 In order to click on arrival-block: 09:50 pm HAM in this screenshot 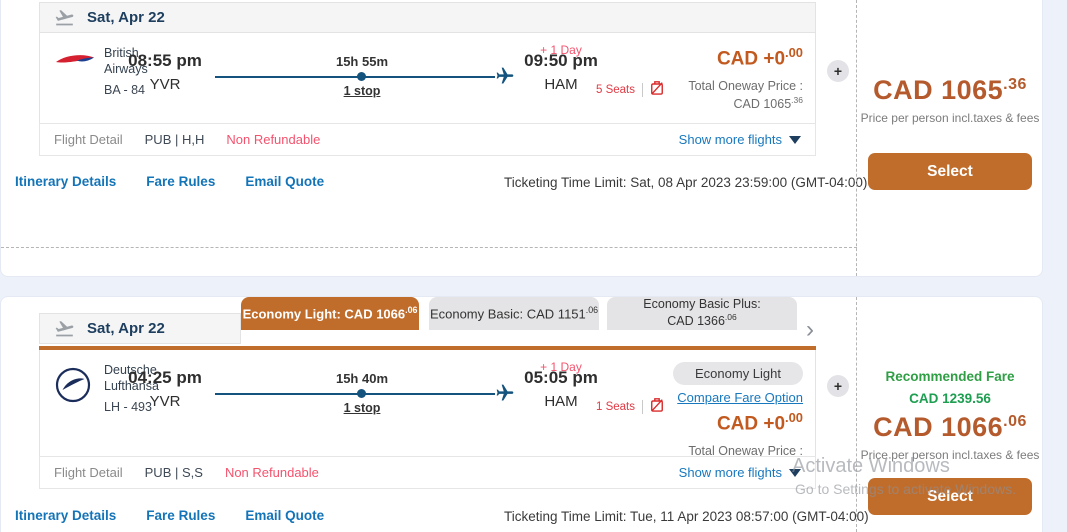, I will do `click(561, 72)`.